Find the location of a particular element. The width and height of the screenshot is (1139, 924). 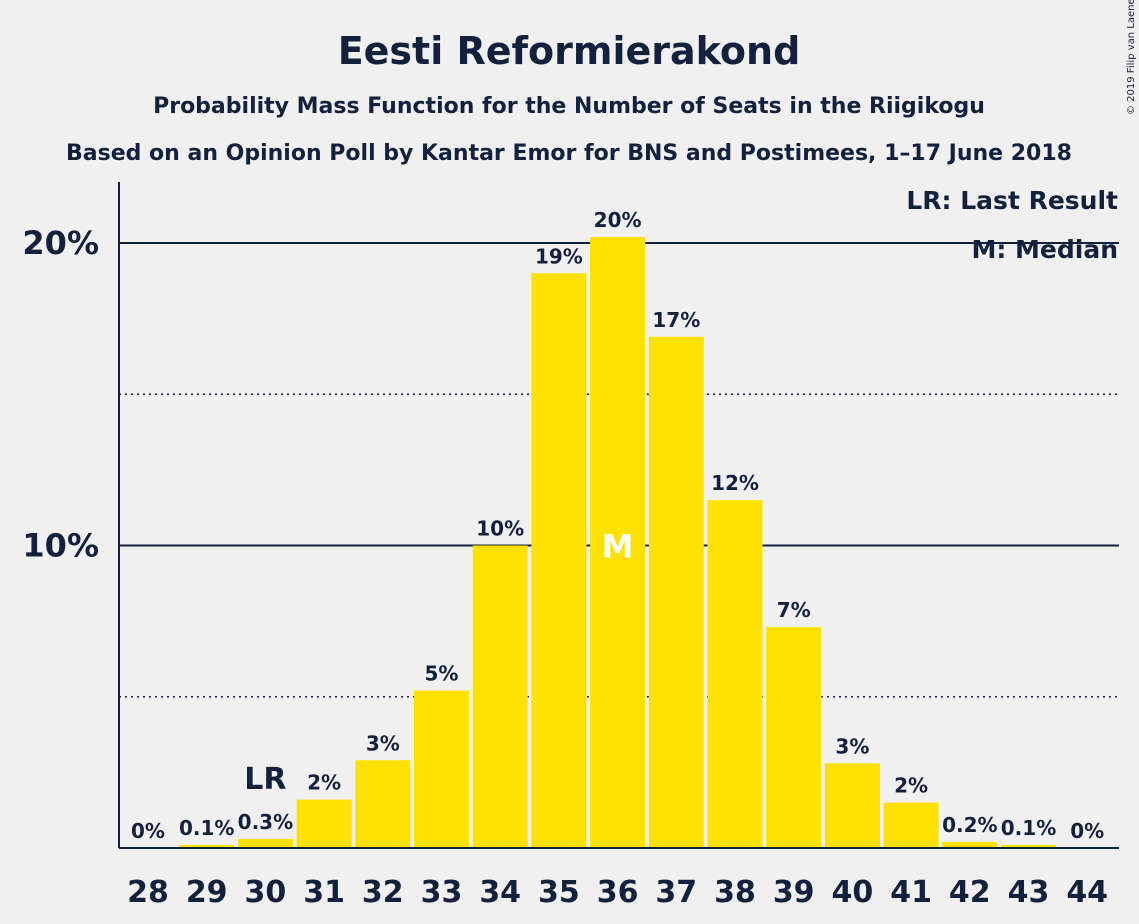

x-tick-label: 31 is located at coordinates (324, 892).